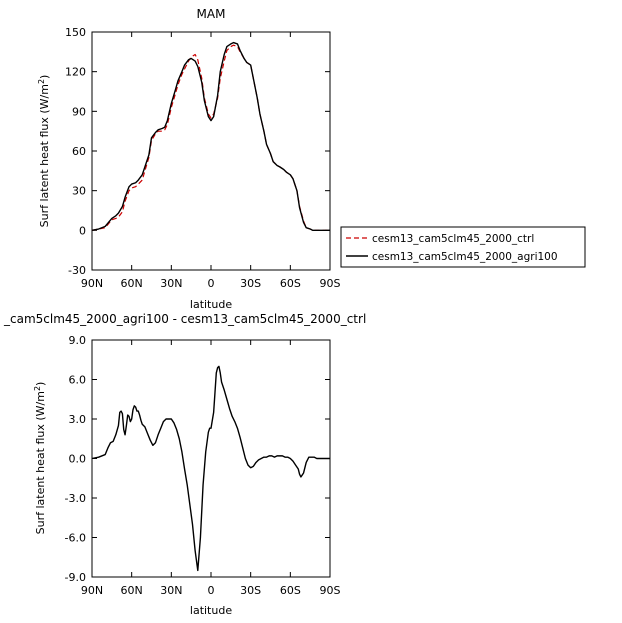 This screenshot has width=622, height=623. What do you see at coordinates (78, 459) in the screenshot?
I see `y-tick-label: 0.0` at bounding box center [78, 459].